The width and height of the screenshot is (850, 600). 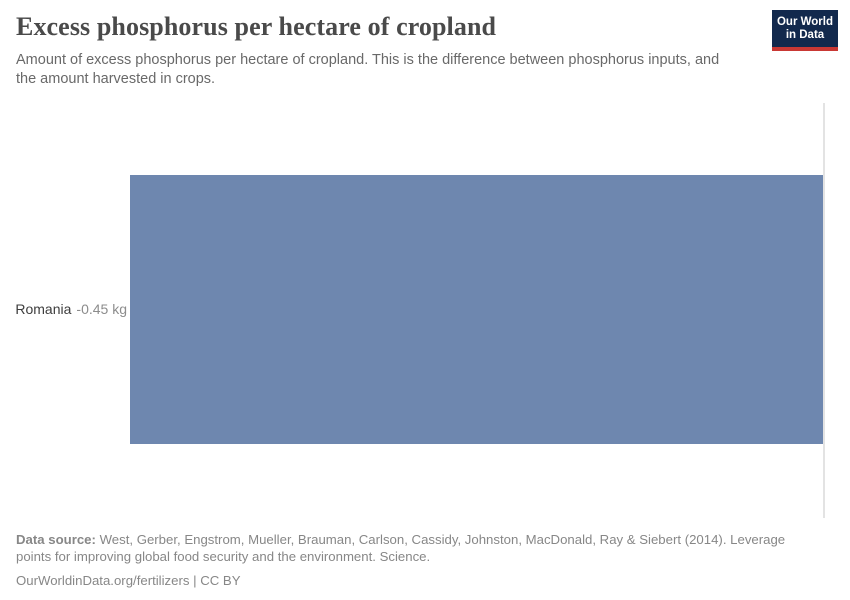 I want to click on owid-logo-line2: in Data, so click(x=805, y=35).